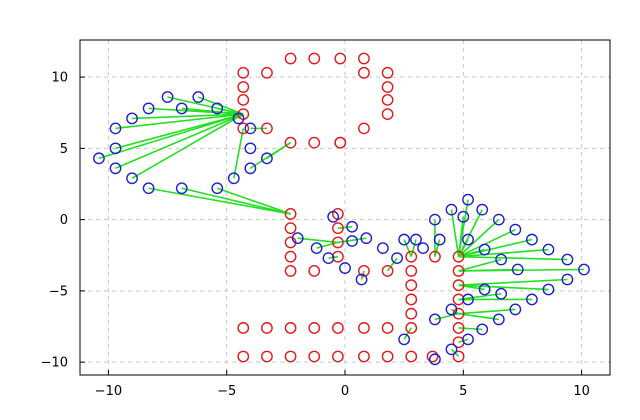 This screenshot has width=640, height=420. Describe the element at coordinates (463, 391) in the screenshot. I see `x-tick-label: 5` at that location.